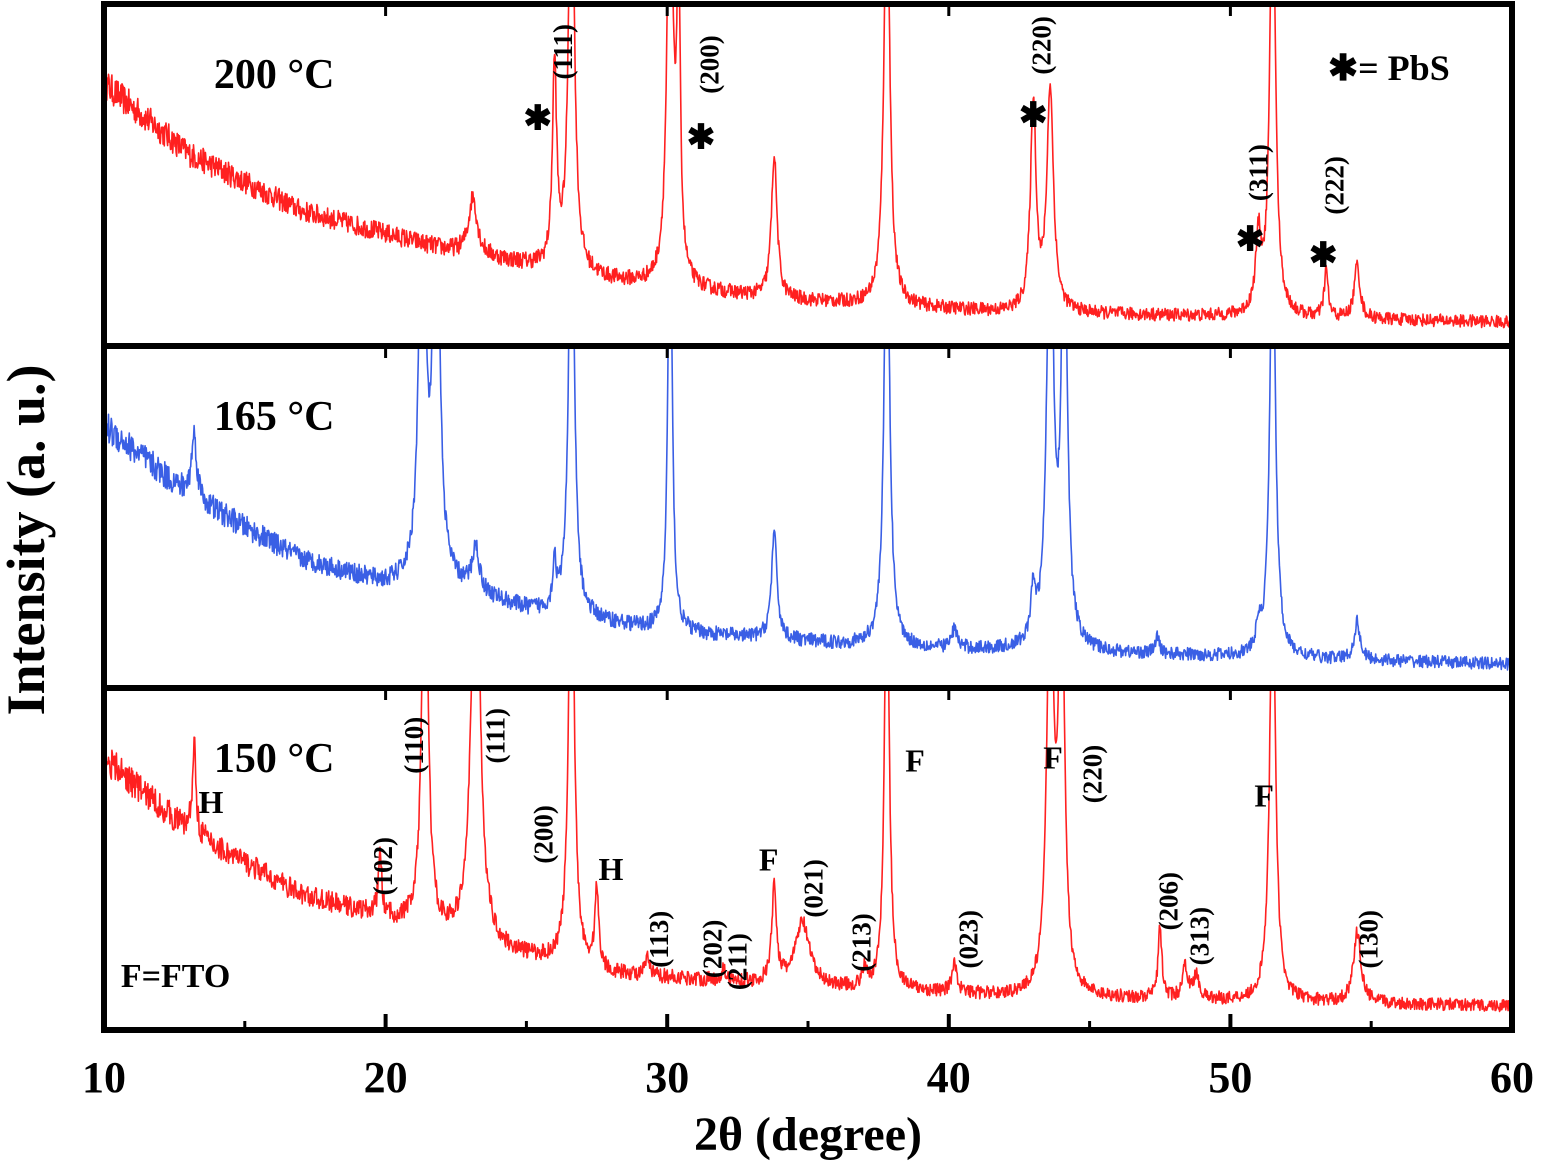 The height and width of the screenshot is (1166, 1542). Describe the element at coordinates (104, 1077) in the screenshot. I see `x-tick-label-0: 10` at that location.